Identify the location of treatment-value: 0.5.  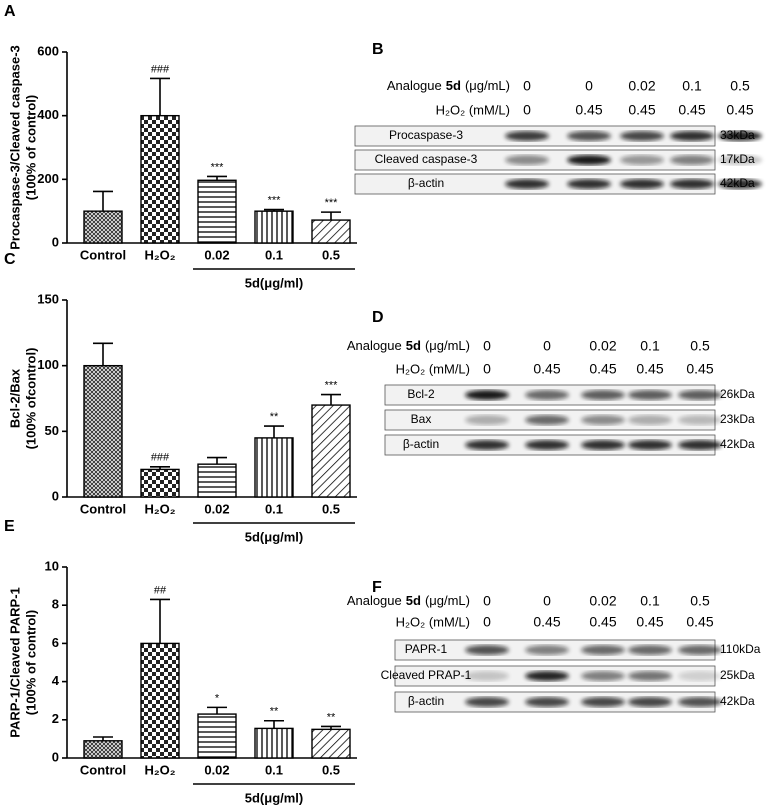
(740, 86).